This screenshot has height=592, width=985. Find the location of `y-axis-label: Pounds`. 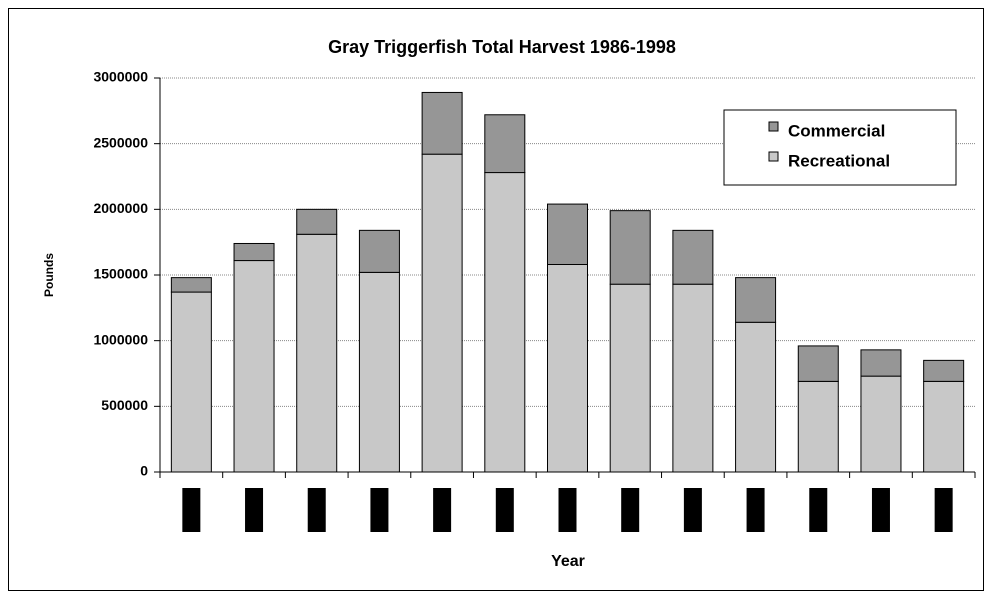

y-axis-label: Pounds is located at coordinates (49, 275).